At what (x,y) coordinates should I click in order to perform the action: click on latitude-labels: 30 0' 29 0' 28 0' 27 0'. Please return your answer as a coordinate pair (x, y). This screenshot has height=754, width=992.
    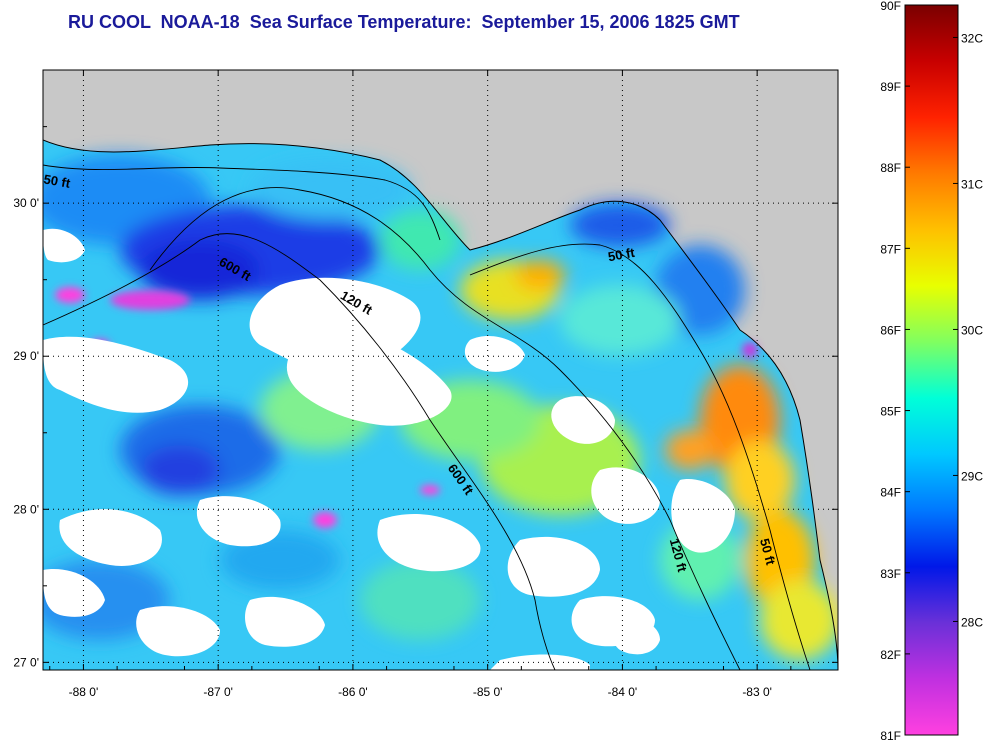
    Looking at the image, I should click on (26, 432).